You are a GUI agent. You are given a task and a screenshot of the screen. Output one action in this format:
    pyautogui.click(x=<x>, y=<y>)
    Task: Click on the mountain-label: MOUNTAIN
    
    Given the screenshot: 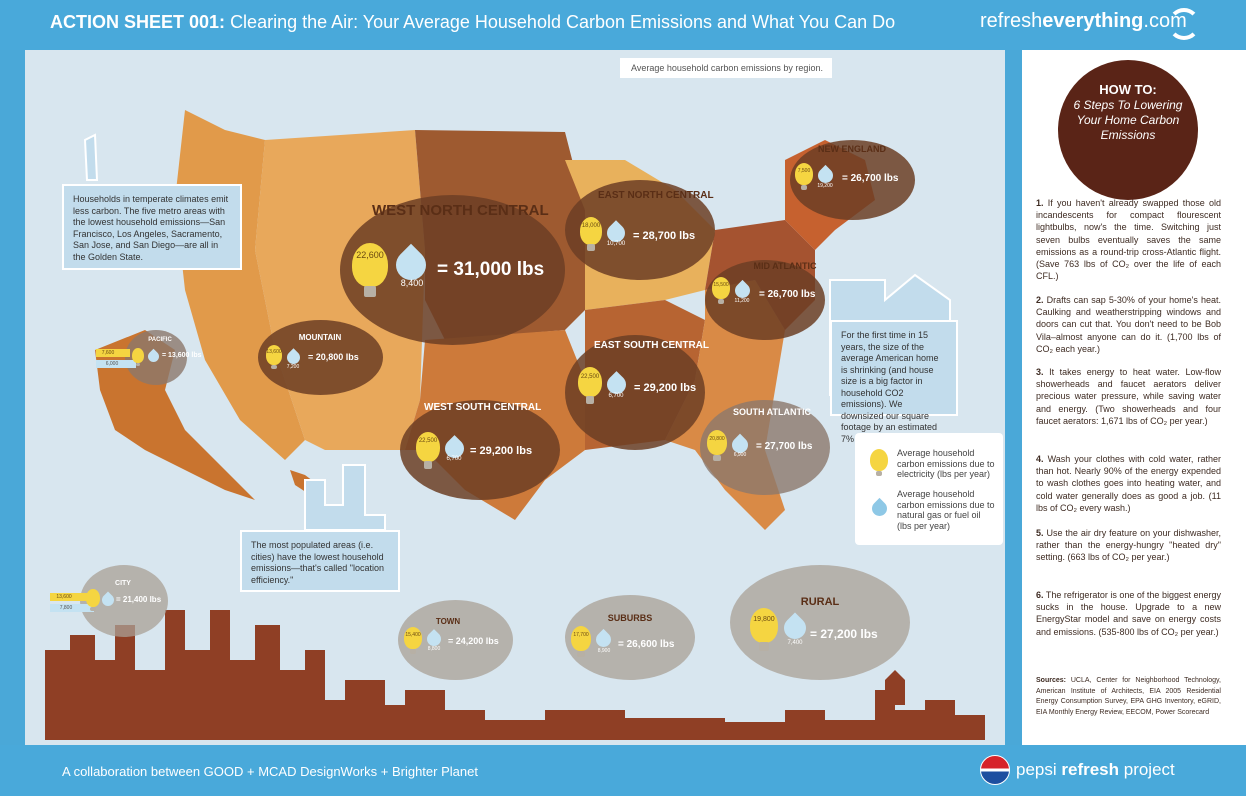 What is the action you would take?
    pyautogui.click(x=320, y=337)
    